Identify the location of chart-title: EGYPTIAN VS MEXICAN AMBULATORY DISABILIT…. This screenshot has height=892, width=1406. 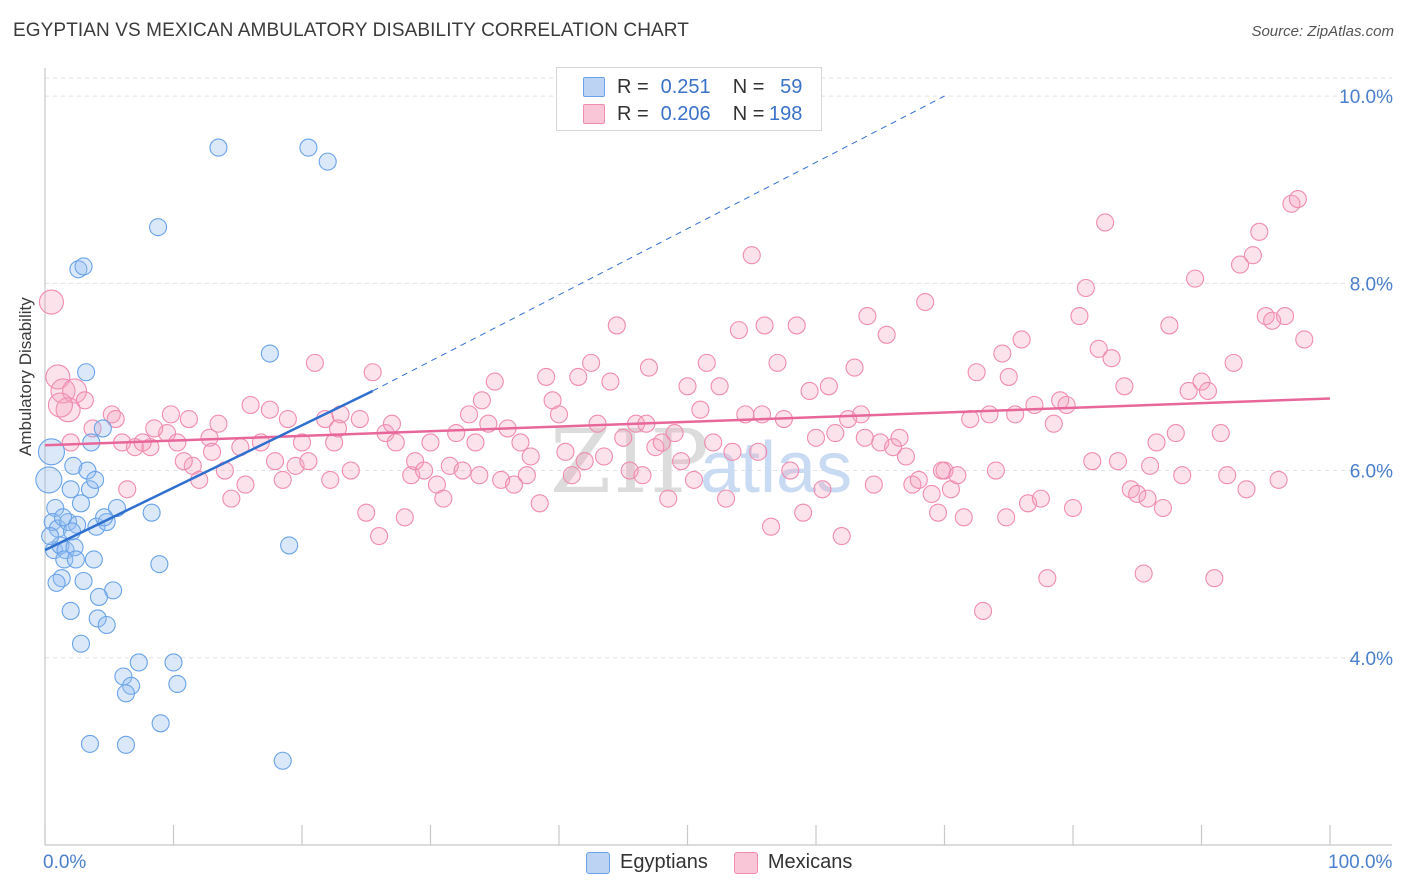
(351, 30).